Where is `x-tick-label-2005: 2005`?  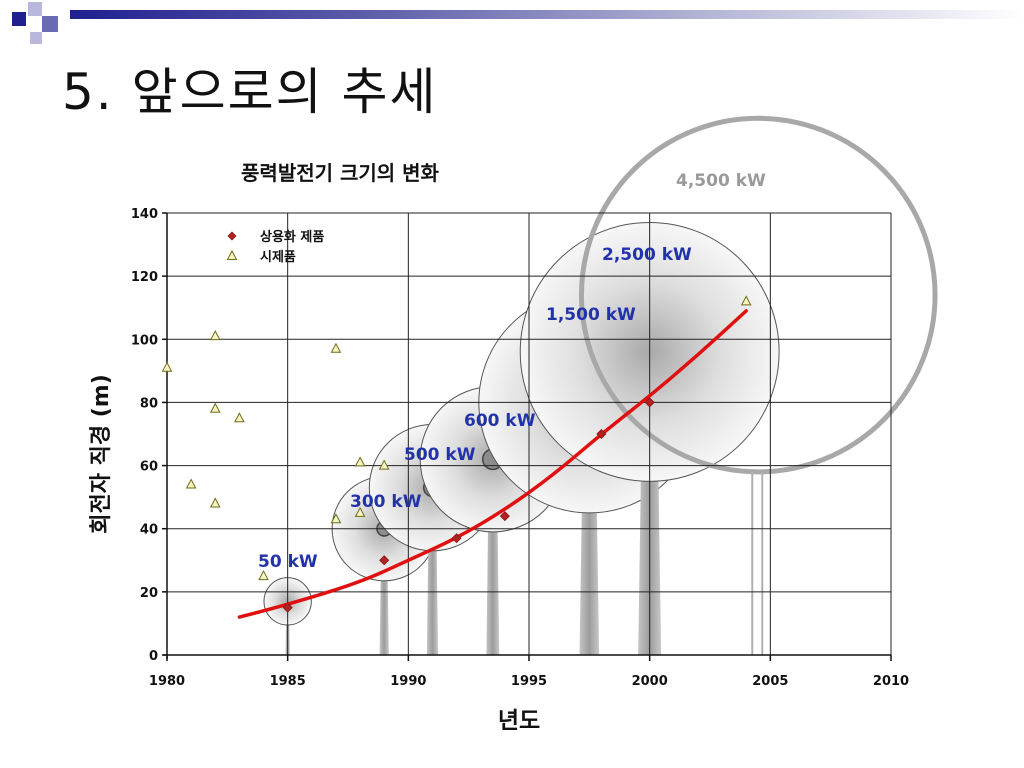 x-tick-label-2005: 2005 is located at coordinates (770, 681).